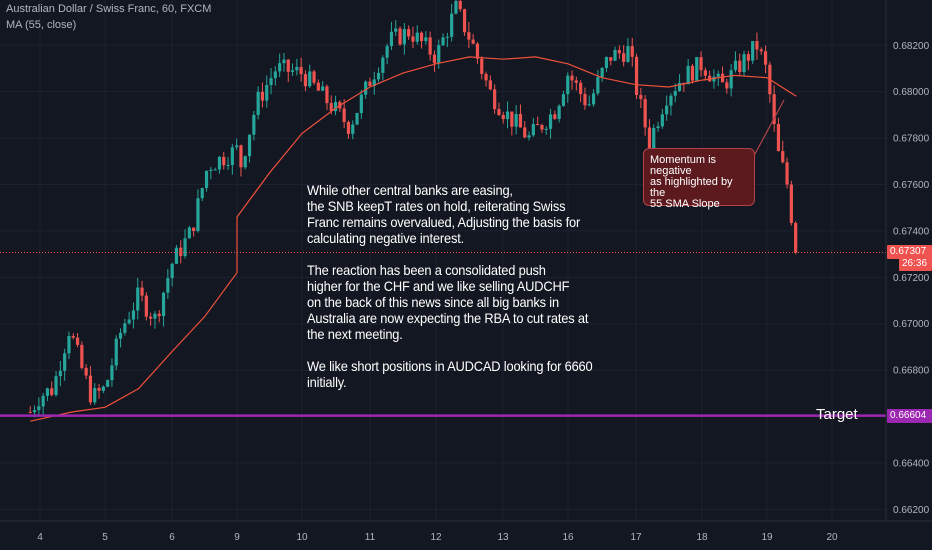 The image size is (932, 550). Describe the element at coordinates (302, 537) in the screenshot. I see `x-tick-label: 10` at that location.